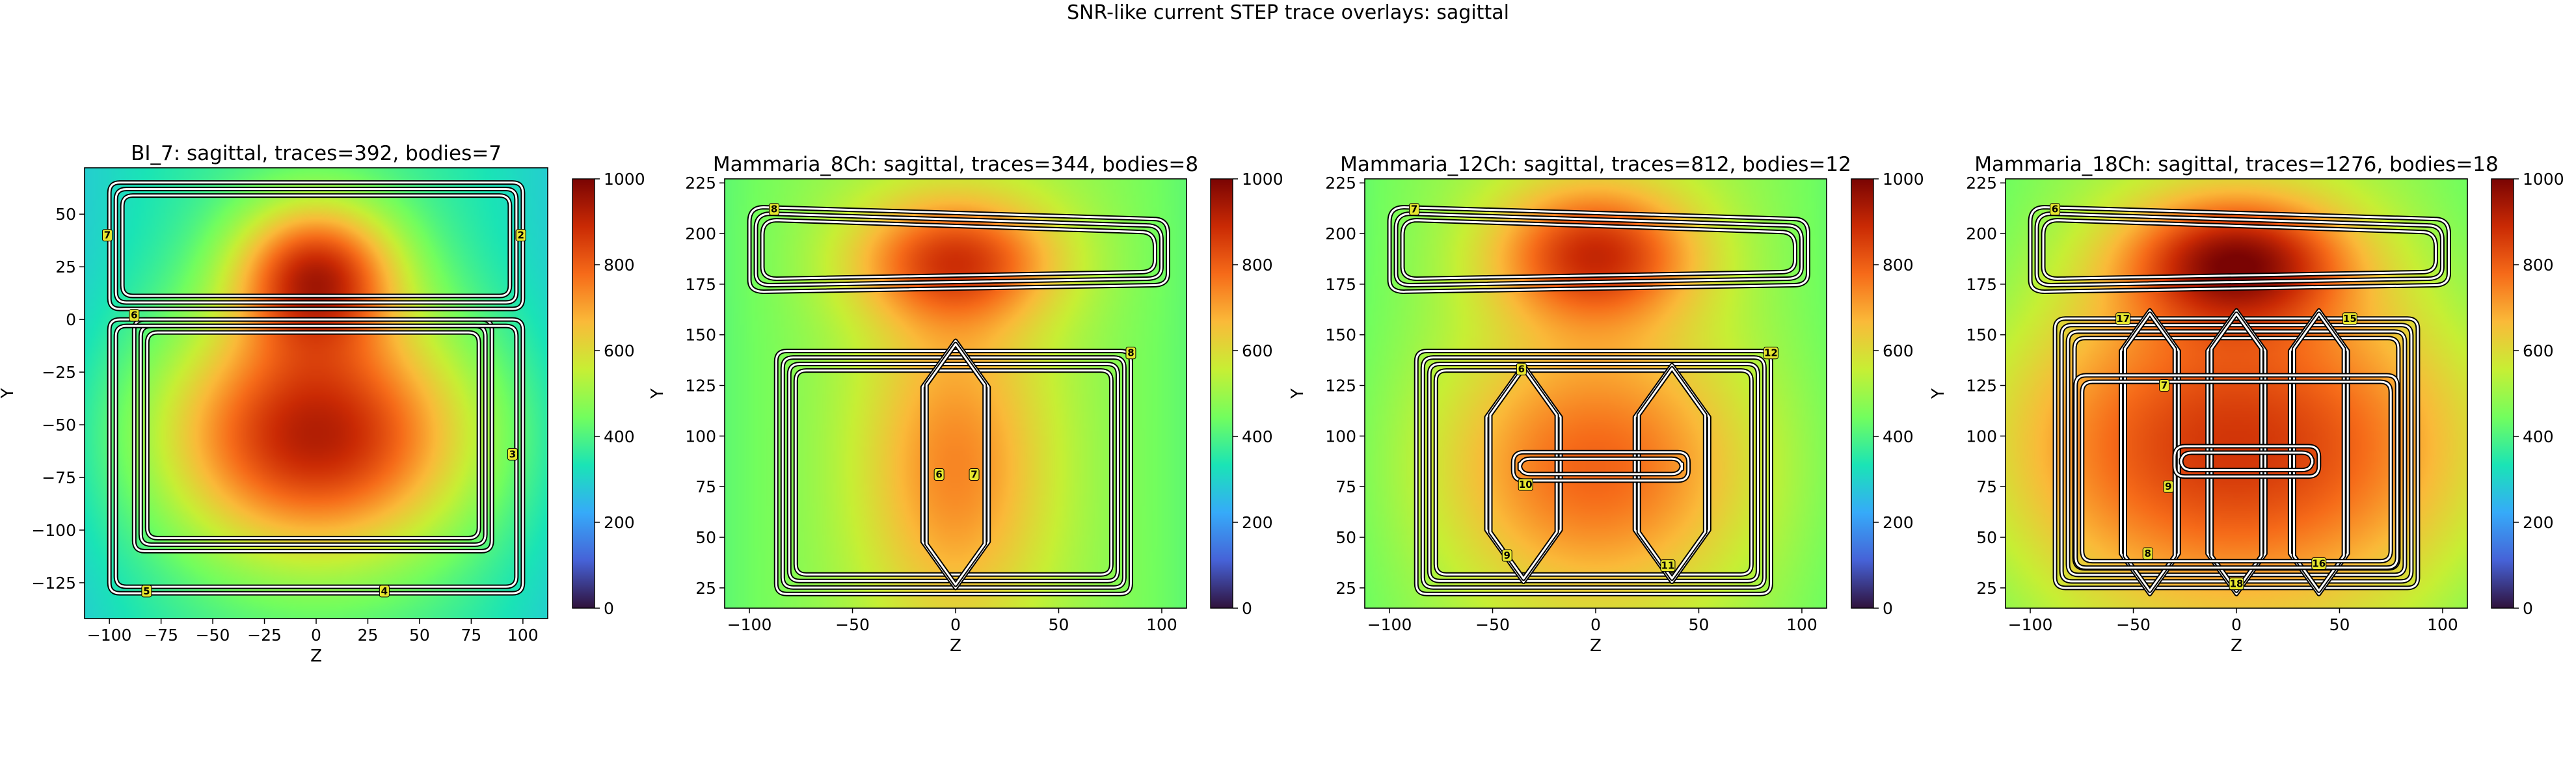  Describe the element at coordinates (368, 635) in the screenshot. I see `x-tick-label: 25` at that location.